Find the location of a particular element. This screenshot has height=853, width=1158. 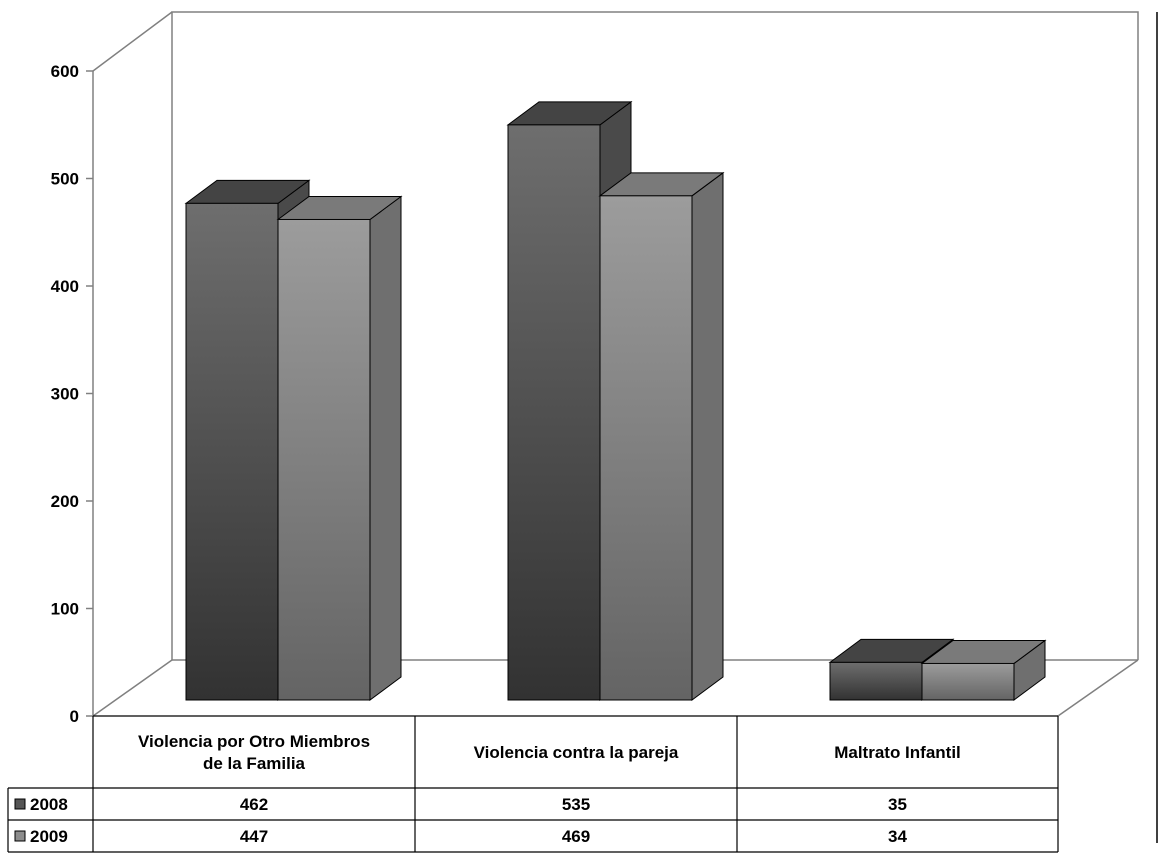

wall-top-edge is located at coordinates (132, 41).